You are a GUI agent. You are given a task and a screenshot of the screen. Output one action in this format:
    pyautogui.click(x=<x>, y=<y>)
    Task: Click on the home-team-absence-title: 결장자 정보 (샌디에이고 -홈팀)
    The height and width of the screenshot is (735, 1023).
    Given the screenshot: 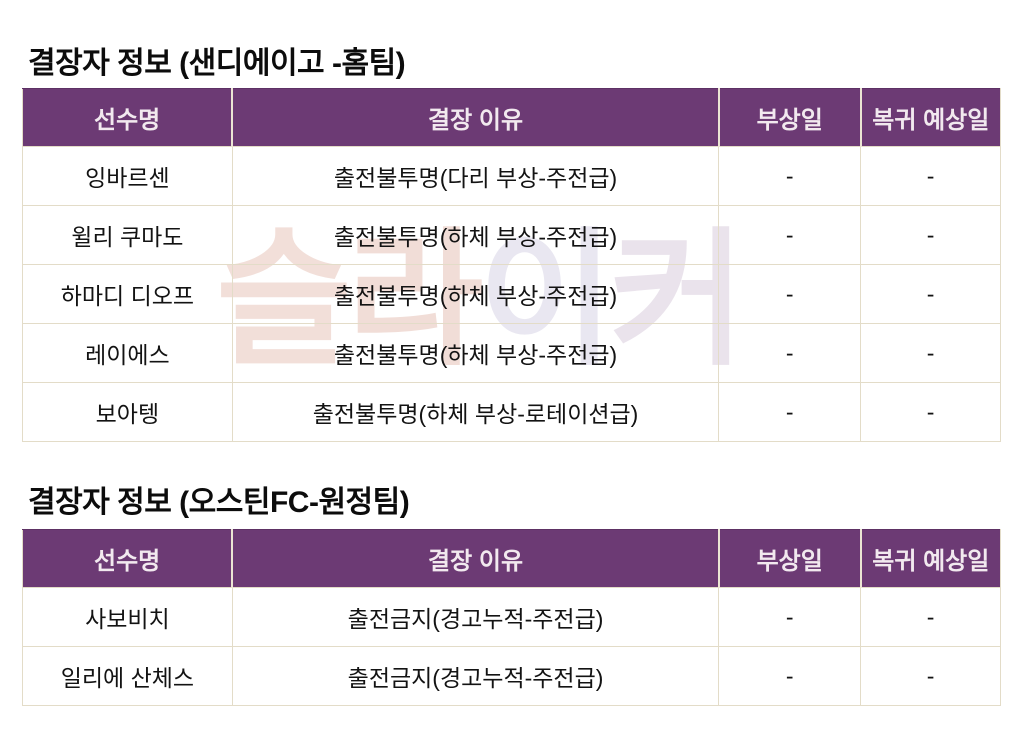 What is the action you would take?
    pyautogui.click(x=217, y=63)
    